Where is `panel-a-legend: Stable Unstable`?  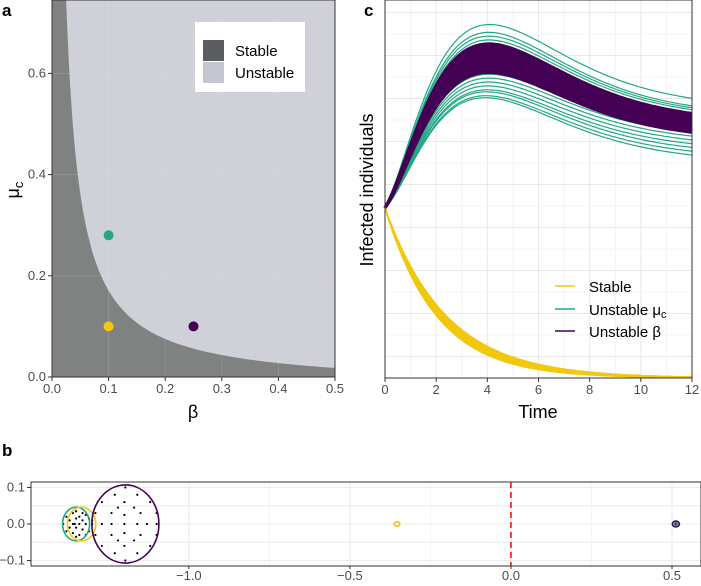 panel-a-legend: Stable Unstable is located at coordinates (250, 57).